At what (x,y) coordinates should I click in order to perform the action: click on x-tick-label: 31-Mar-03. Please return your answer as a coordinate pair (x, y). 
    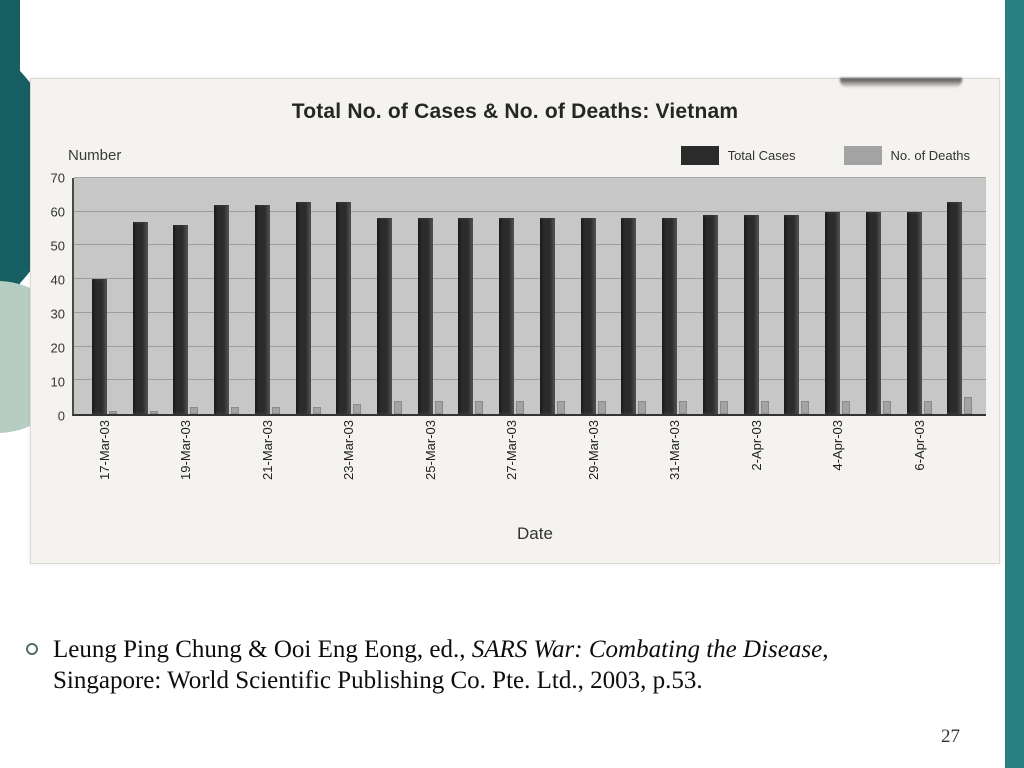
    Looking at the image, I should click on (675, 450).